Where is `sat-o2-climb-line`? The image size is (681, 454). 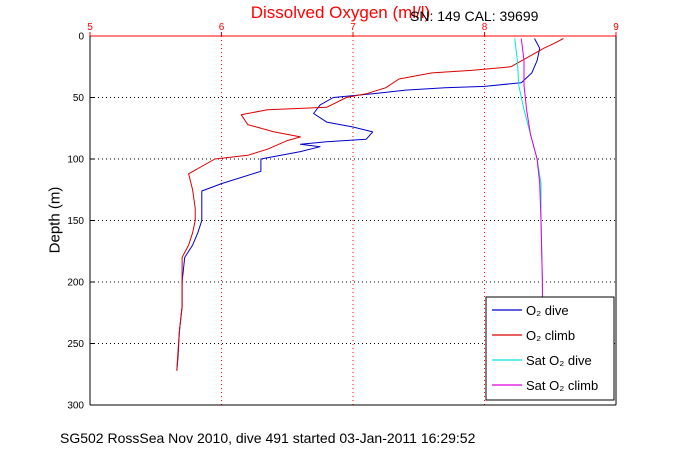 sat-o2-climb-line is located at coordinates (531, 169).